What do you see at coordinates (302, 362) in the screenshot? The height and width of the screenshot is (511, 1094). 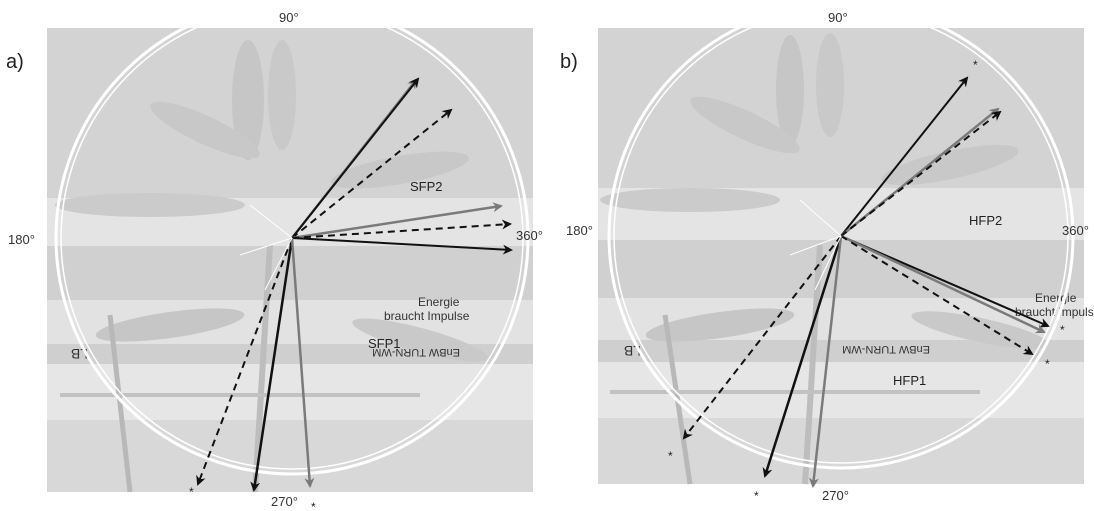 I see `panel-a-arrow-grey-down` at bounding box center [302, 362].